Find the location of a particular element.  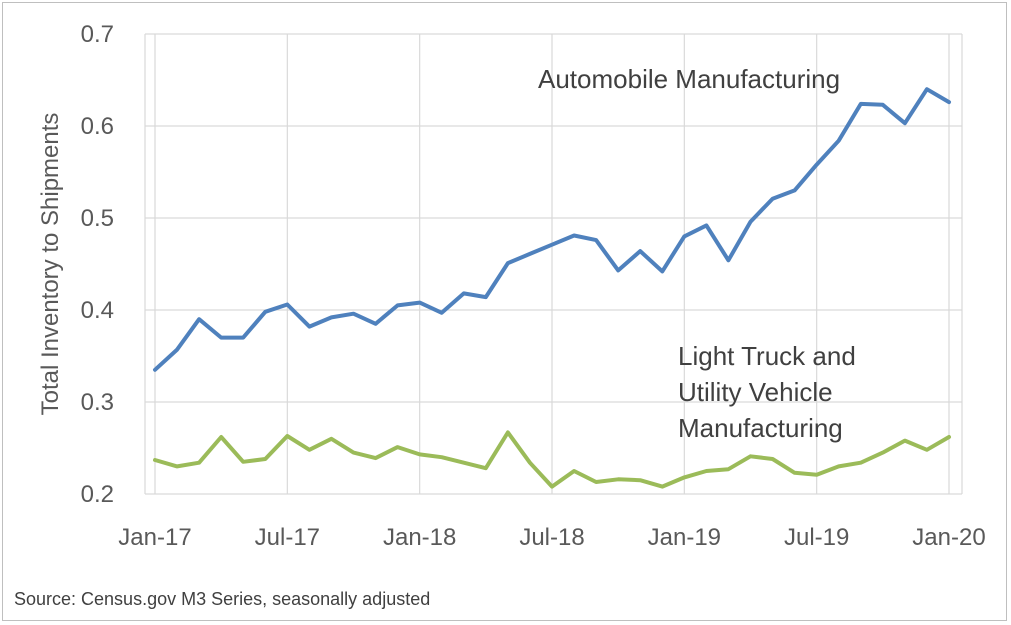

x-tick-label: Jul-18 is located at coordinates (551, 537).